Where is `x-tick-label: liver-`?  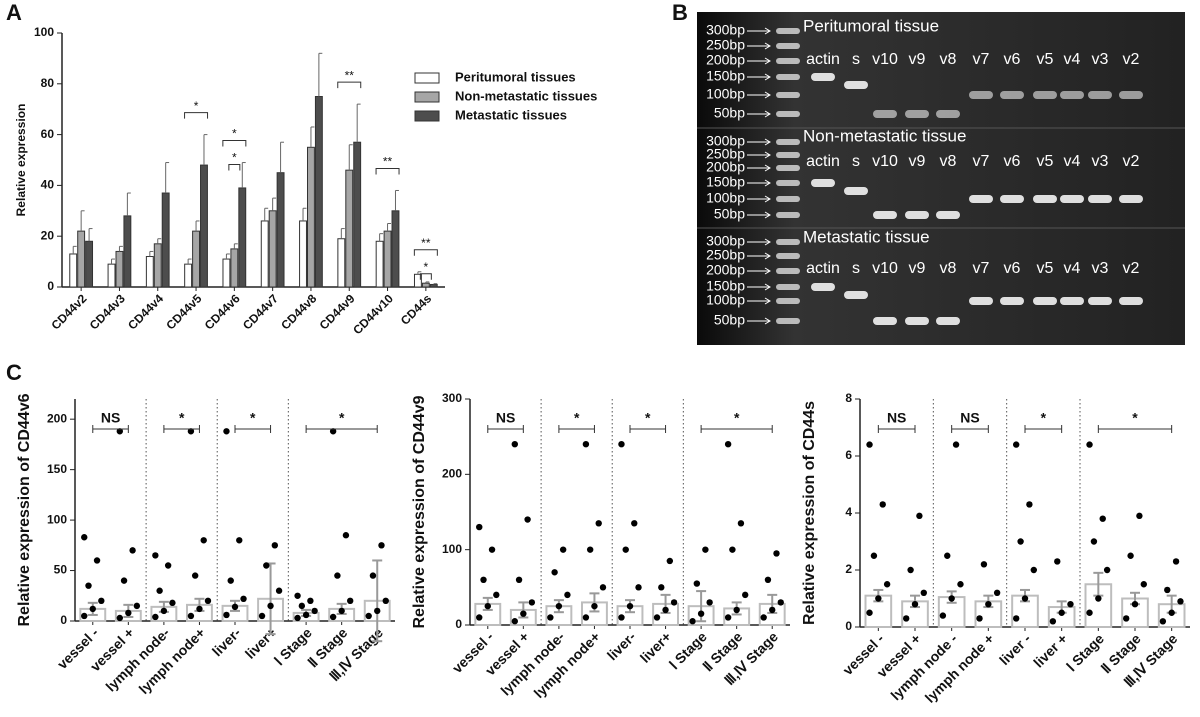 x-tick-label: liver- is located at coordinates (621, 645).